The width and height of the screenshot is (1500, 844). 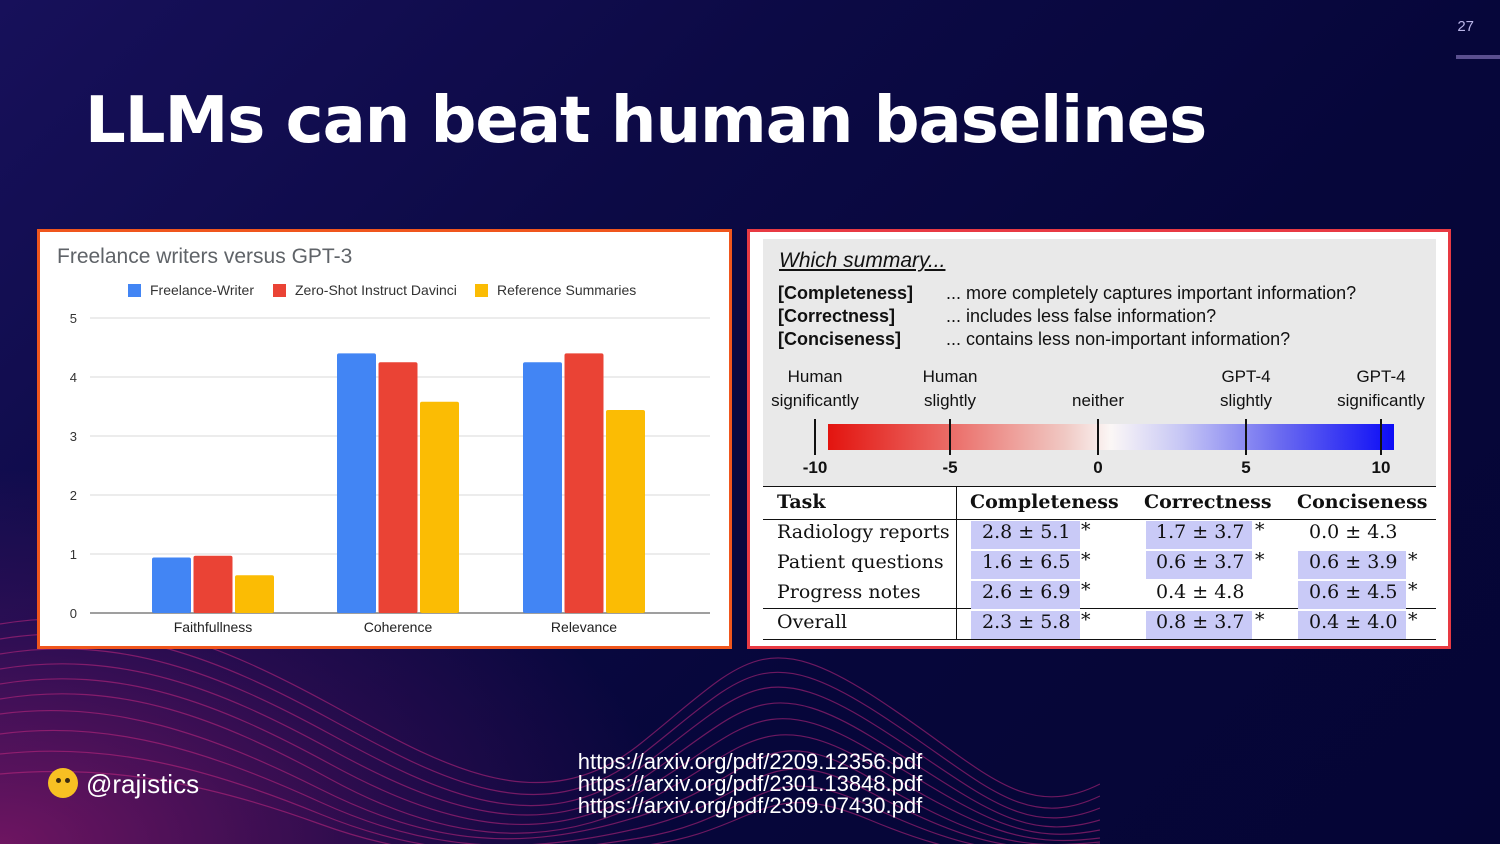 I want to click on table-cell-correctness: 1.7 ± 3.7, so click(x=1200, y=532).